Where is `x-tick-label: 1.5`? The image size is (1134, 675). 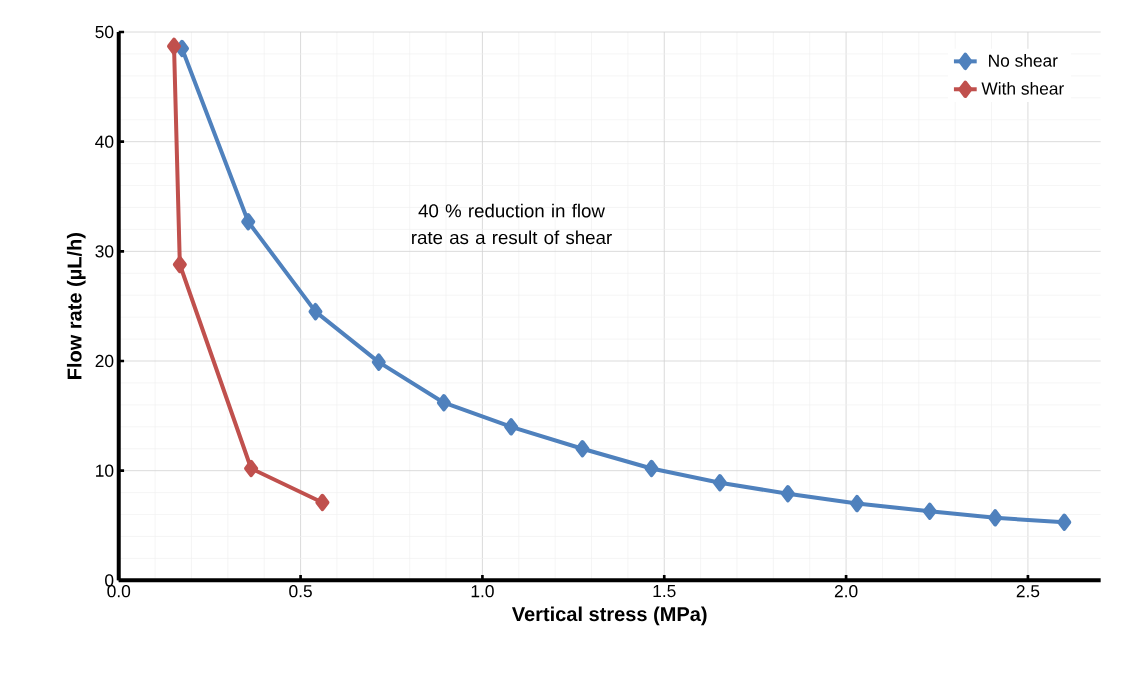 x-tick-label: 1.5 is located at coordinates (664, 591).